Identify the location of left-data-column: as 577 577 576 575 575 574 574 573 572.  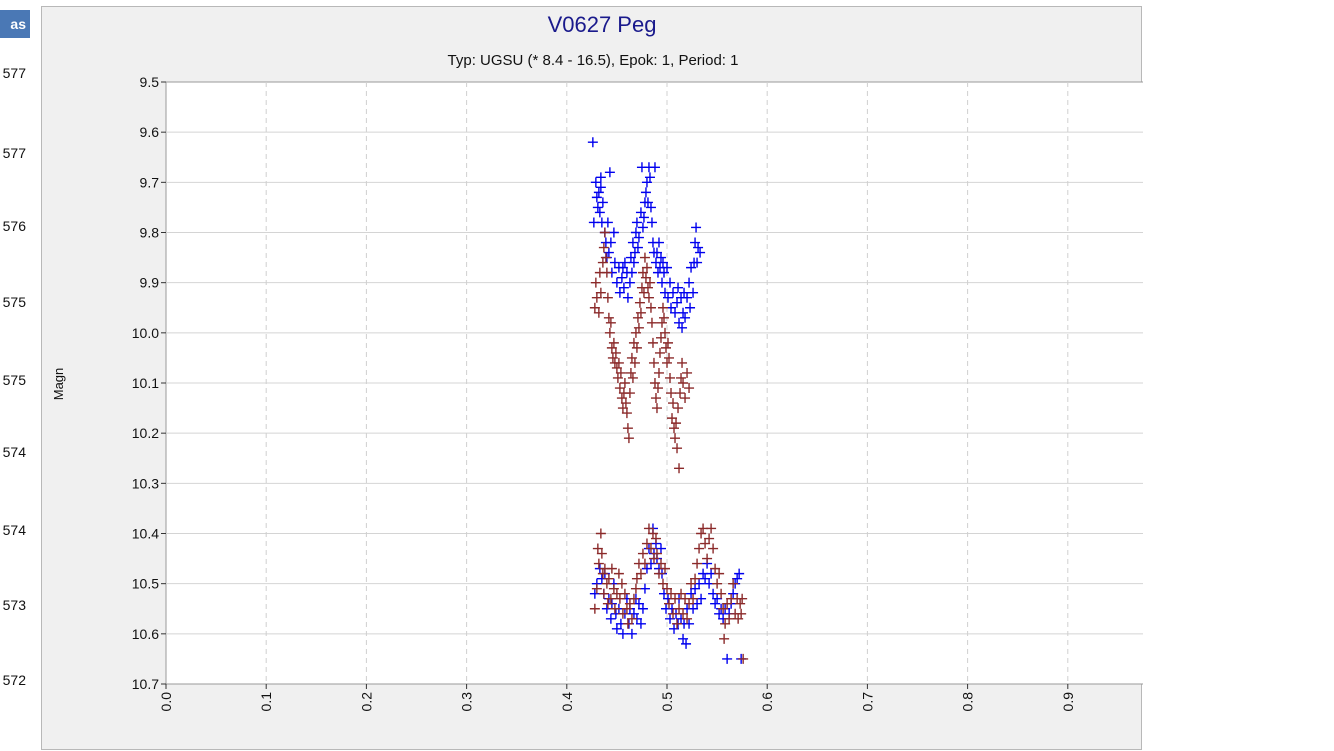
(17, 375).